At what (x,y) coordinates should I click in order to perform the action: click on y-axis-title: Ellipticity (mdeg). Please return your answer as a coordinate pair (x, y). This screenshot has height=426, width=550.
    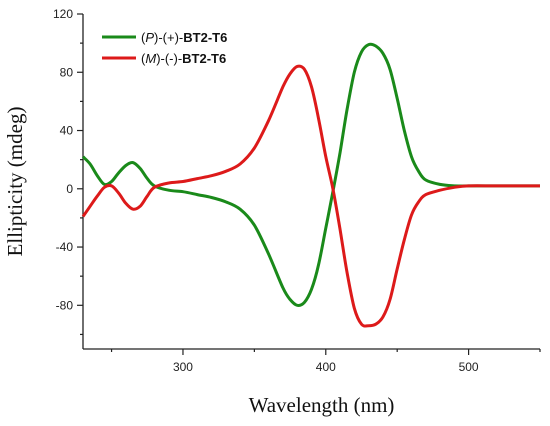
    Looking at the image, I should click on (15, 182).